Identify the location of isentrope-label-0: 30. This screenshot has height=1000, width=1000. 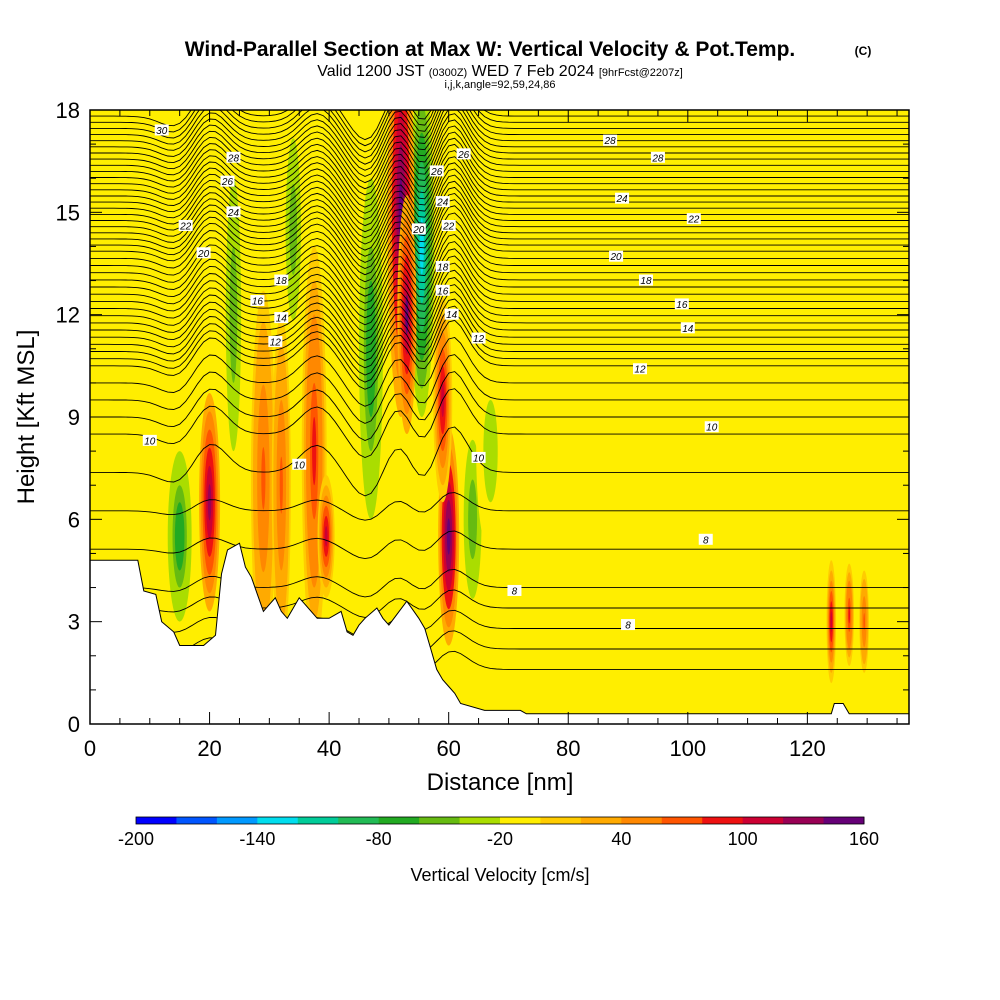
(161, 130).